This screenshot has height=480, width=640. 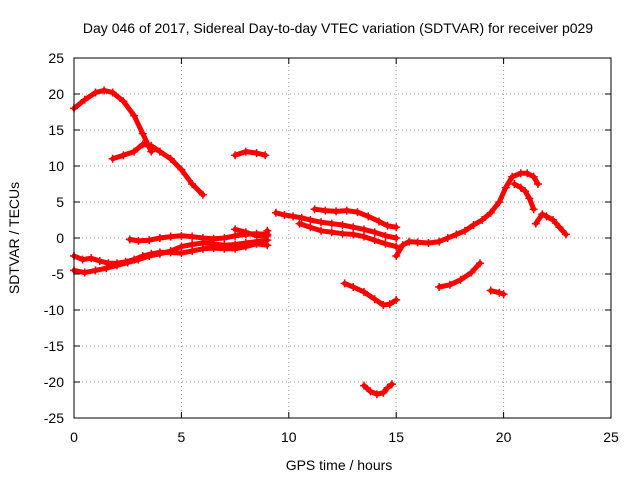 What do you see at coordinates (289, 437) in the screenshot?
I see `x-tick-label: 10` at bounding box center [289, 437].